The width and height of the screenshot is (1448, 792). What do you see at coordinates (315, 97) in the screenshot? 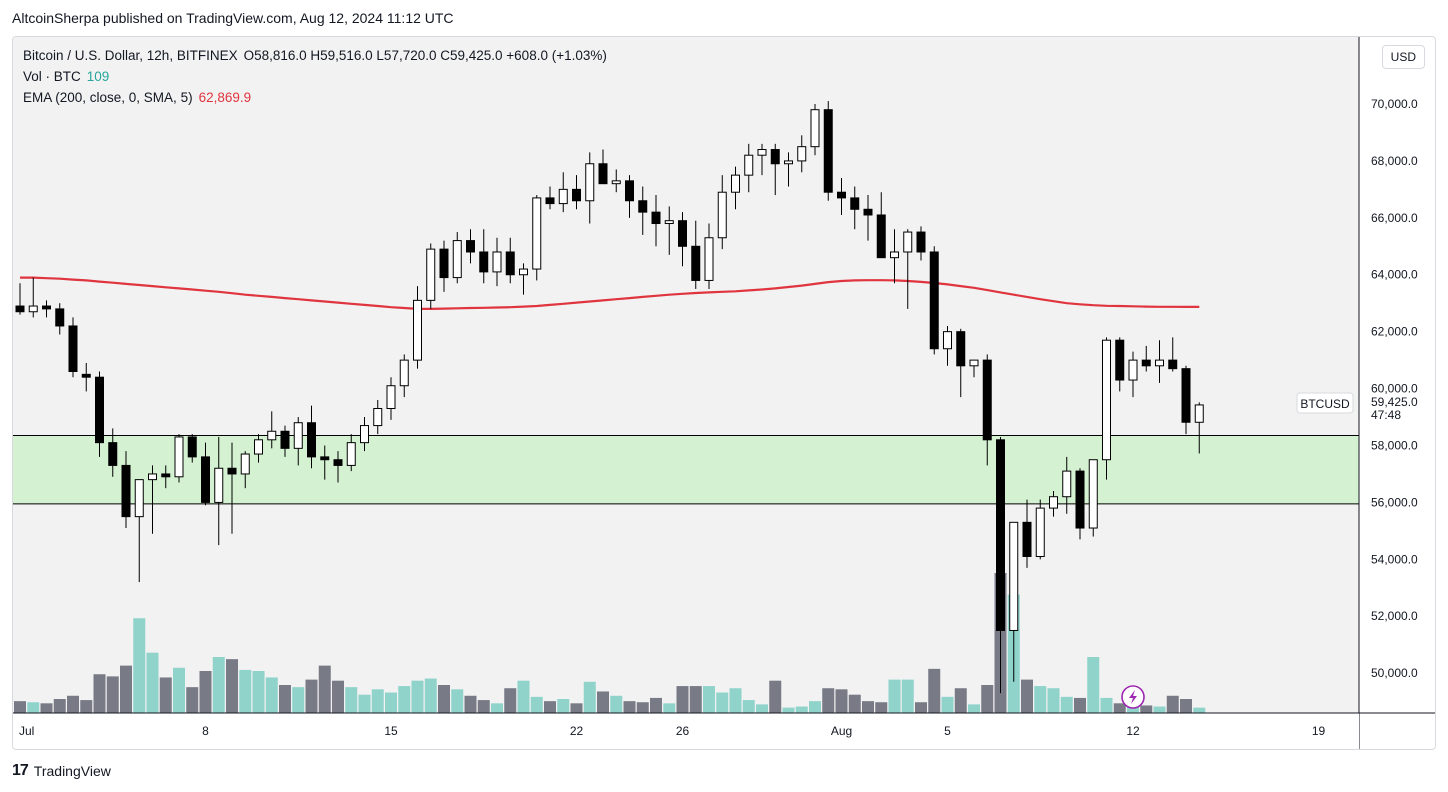
I see `ema-row: EMA (200, close, 0, SMA, 5) 62,869.9` at bounding box center [315, 97].